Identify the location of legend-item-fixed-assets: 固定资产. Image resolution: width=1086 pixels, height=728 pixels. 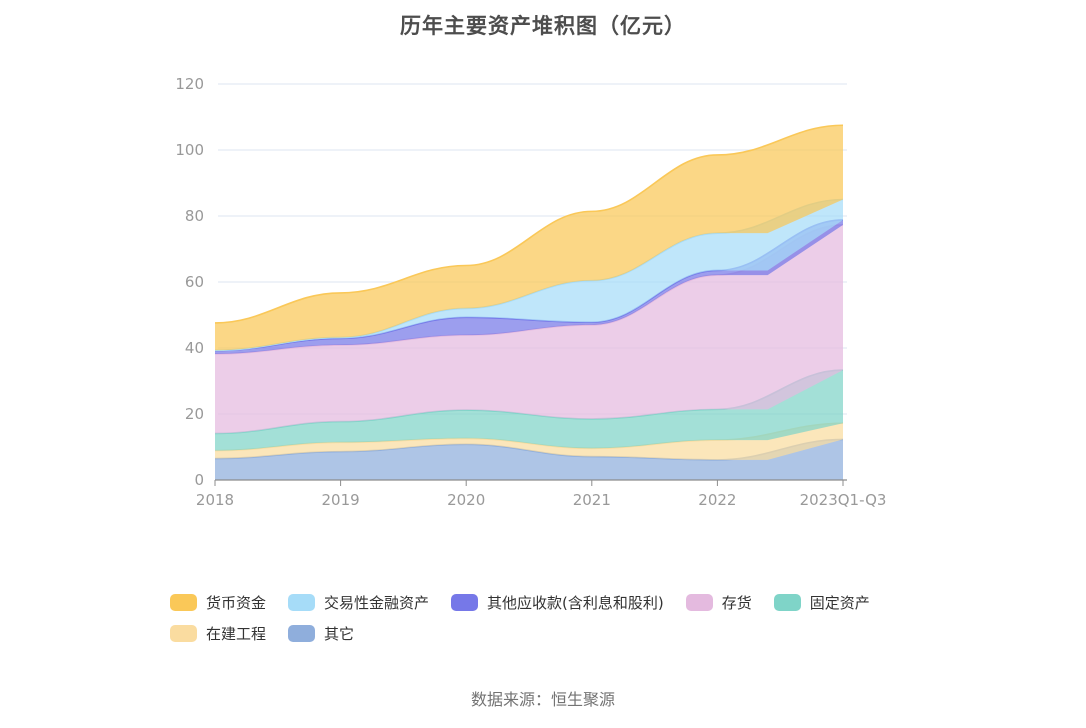
(821, 602).